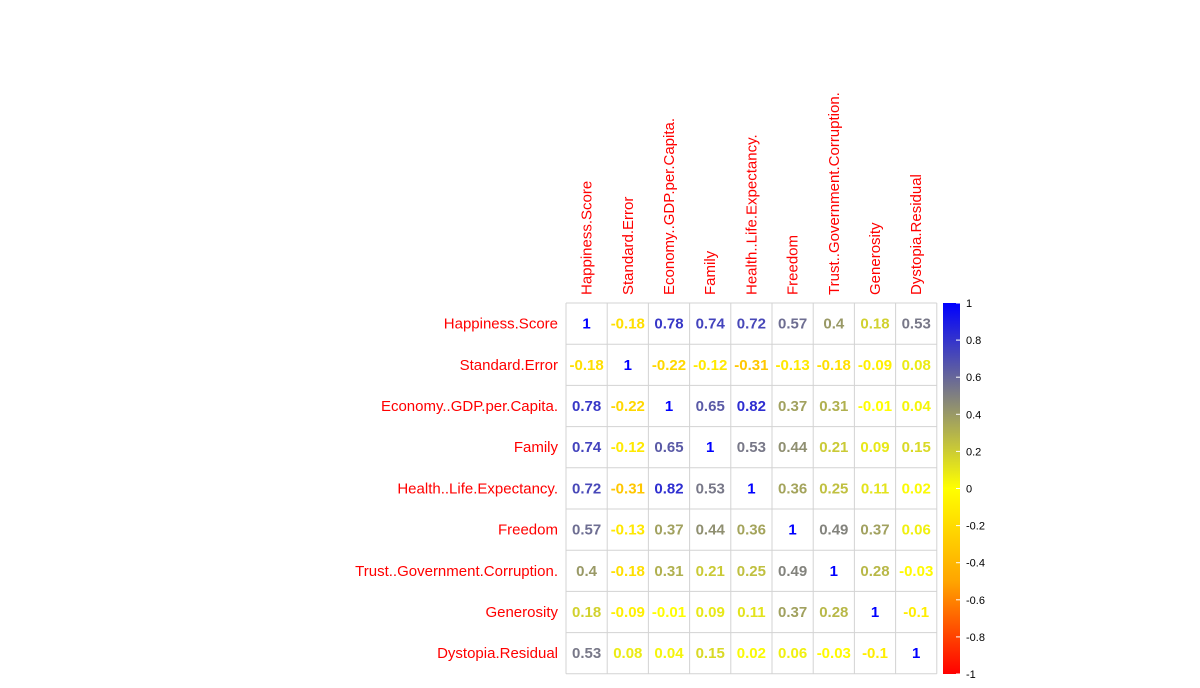 This screenshot has width=1200, height=688. I want to click on color-legend-tick-label: 0.6, so click(973, 378).